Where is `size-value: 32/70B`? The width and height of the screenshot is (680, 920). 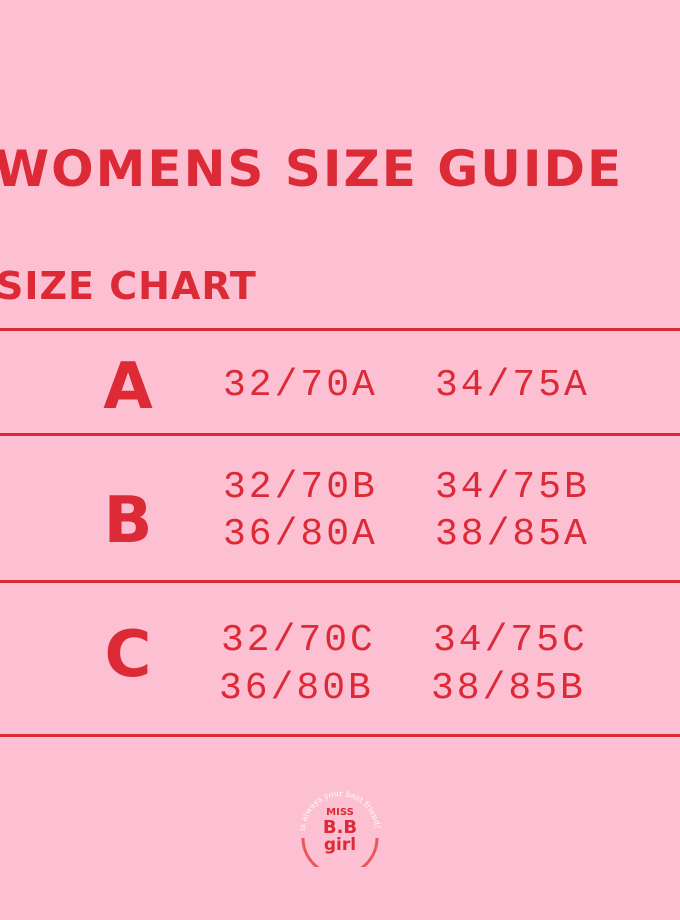
size-value: 32/70B is located at coordinates (300, 487).